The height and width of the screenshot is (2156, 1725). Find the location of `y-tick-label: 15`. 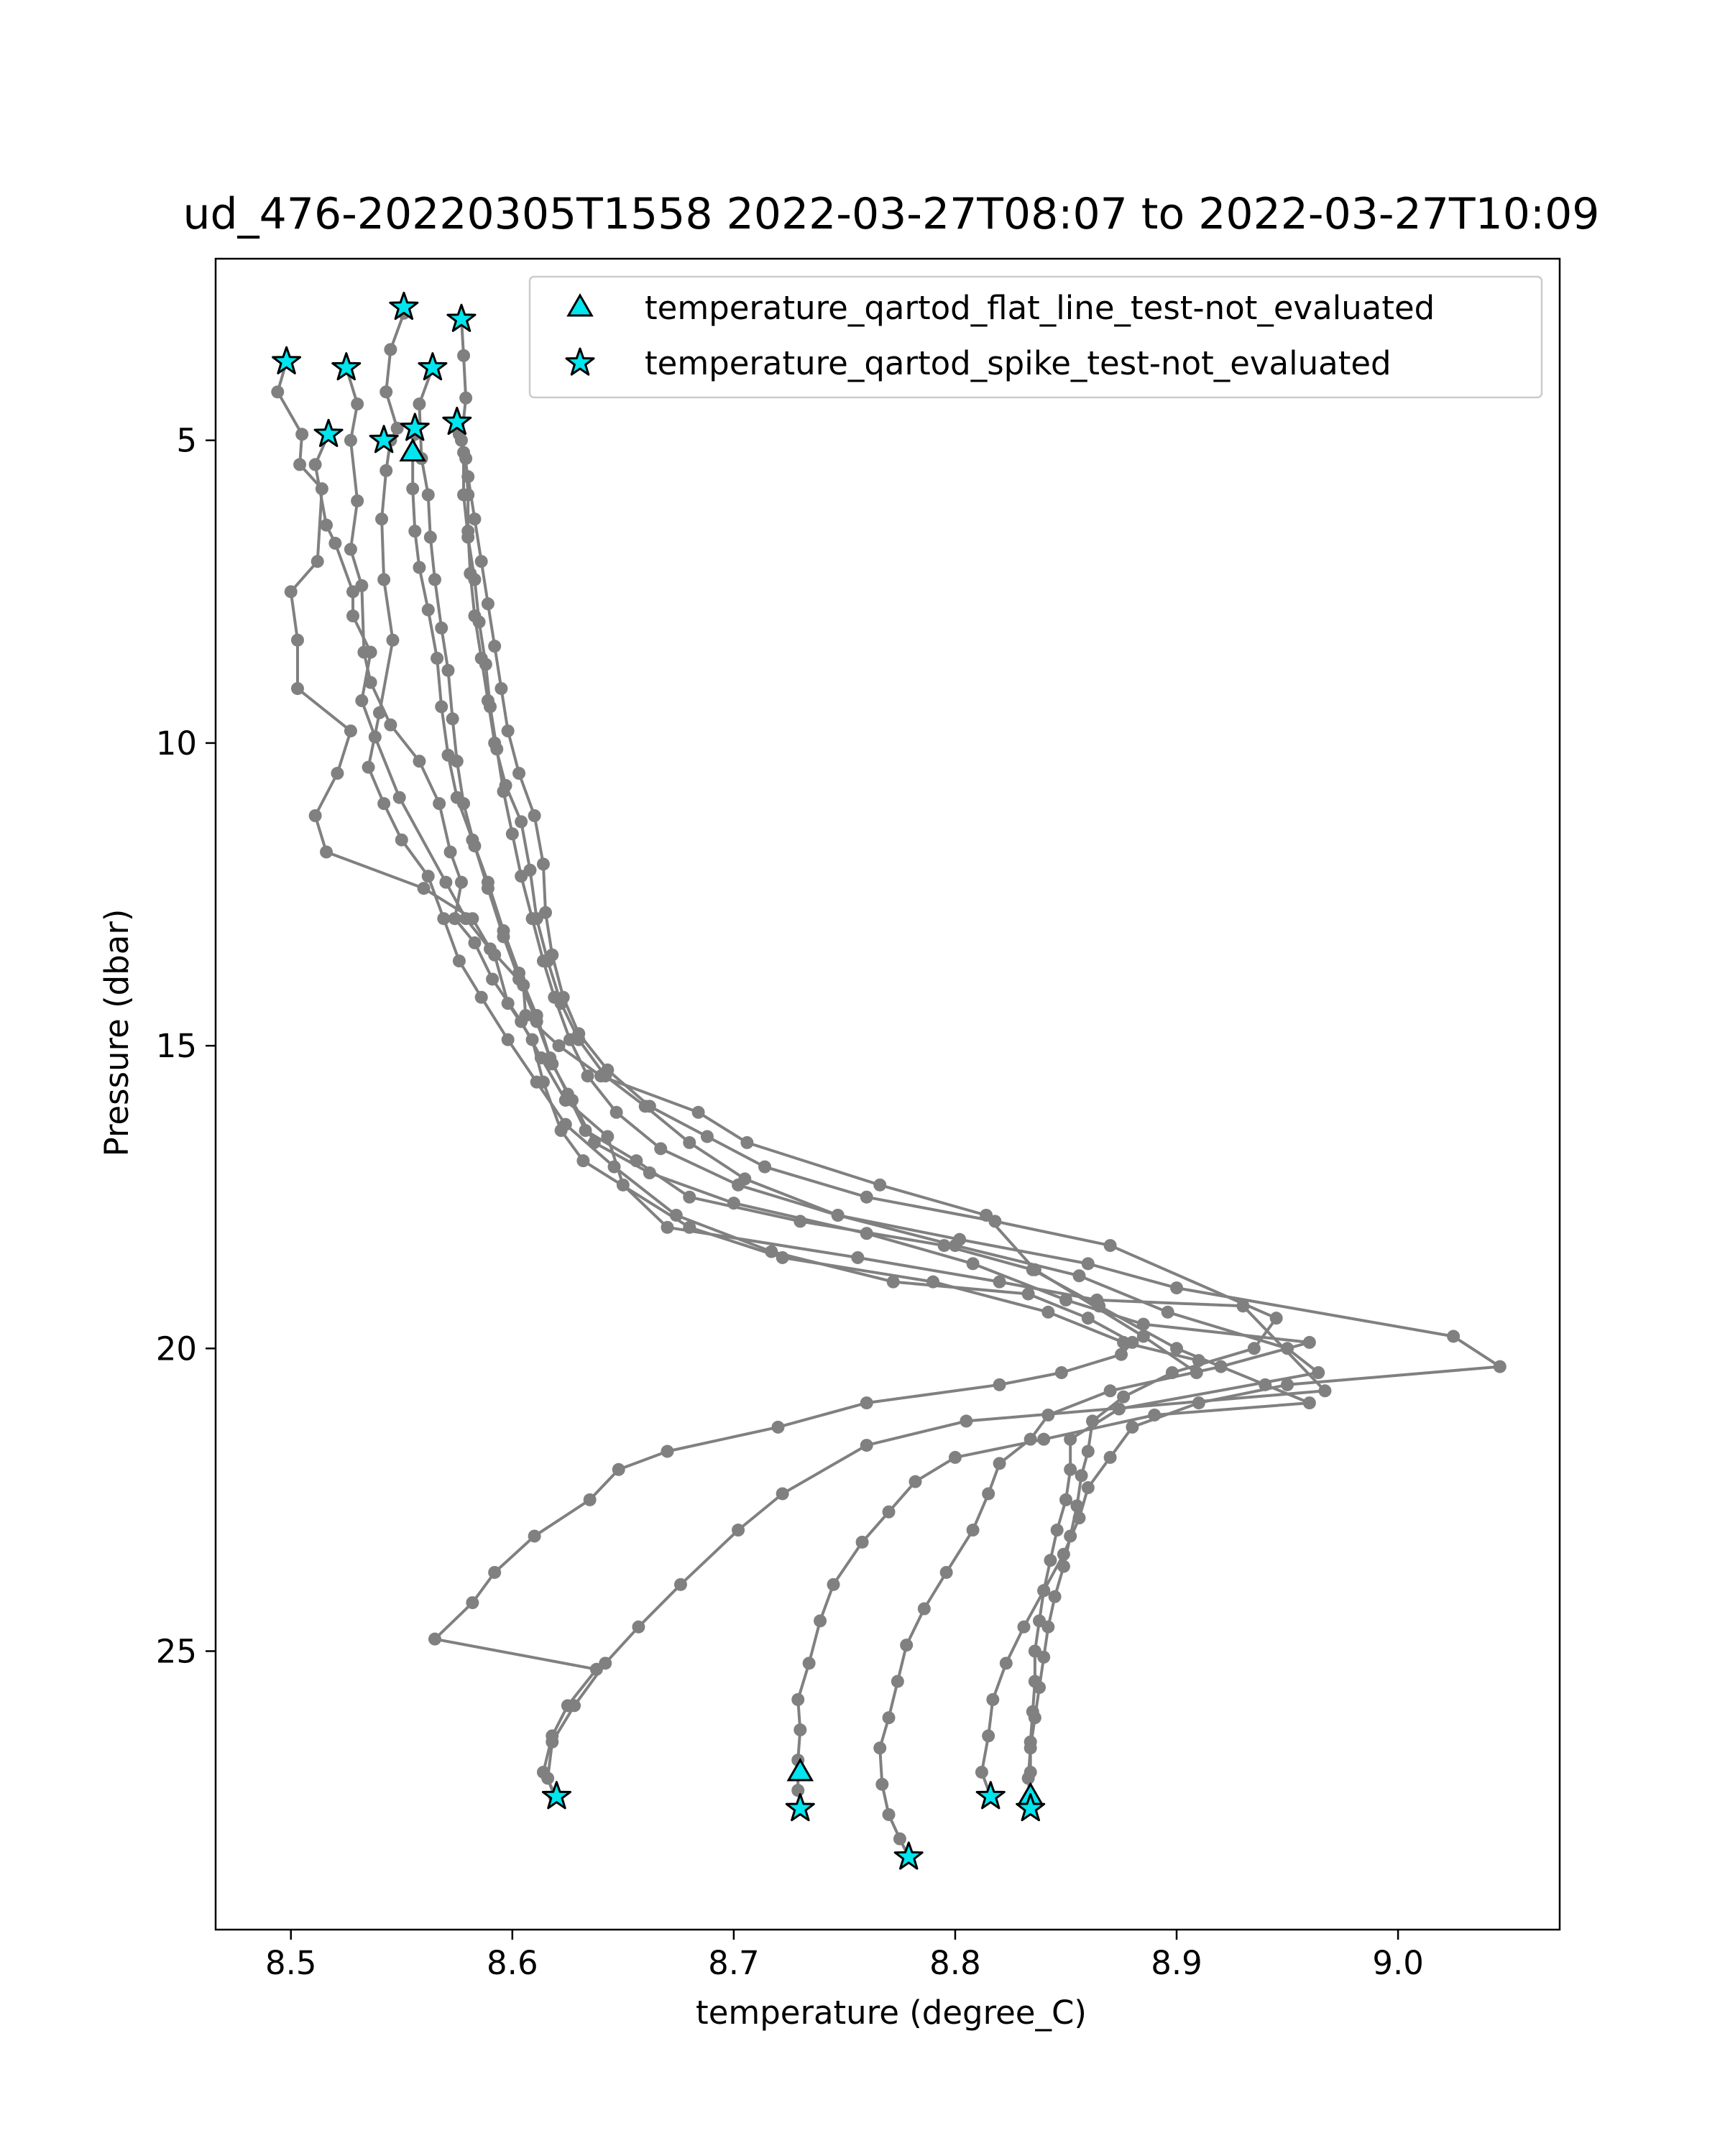

y-tick-label: 15 is located at coordinates (176, 1046).